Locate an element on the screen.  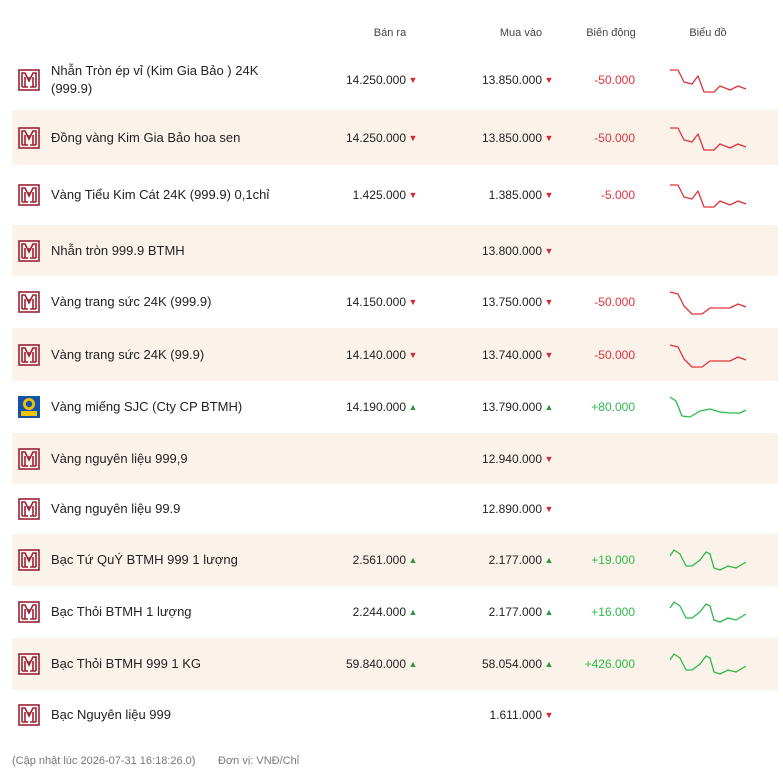
product-name: Vàng trang sức 24K (999.9) is located at coordinates (131, 301).